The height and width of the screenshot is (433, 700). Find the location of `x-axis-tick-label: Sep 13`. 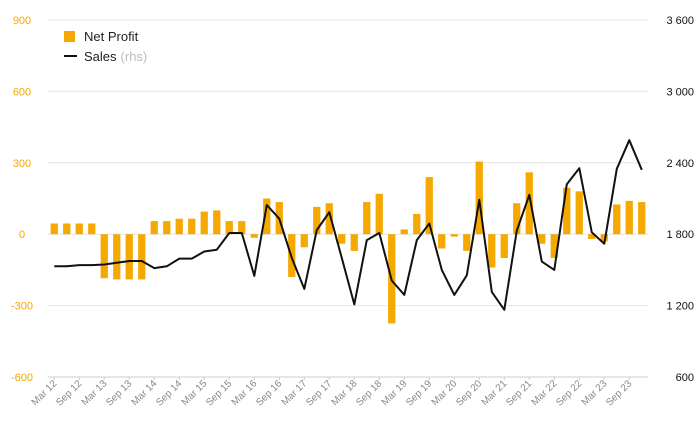

x-axis-tick-label: Sep 13 is located at coordinates (119, 393).